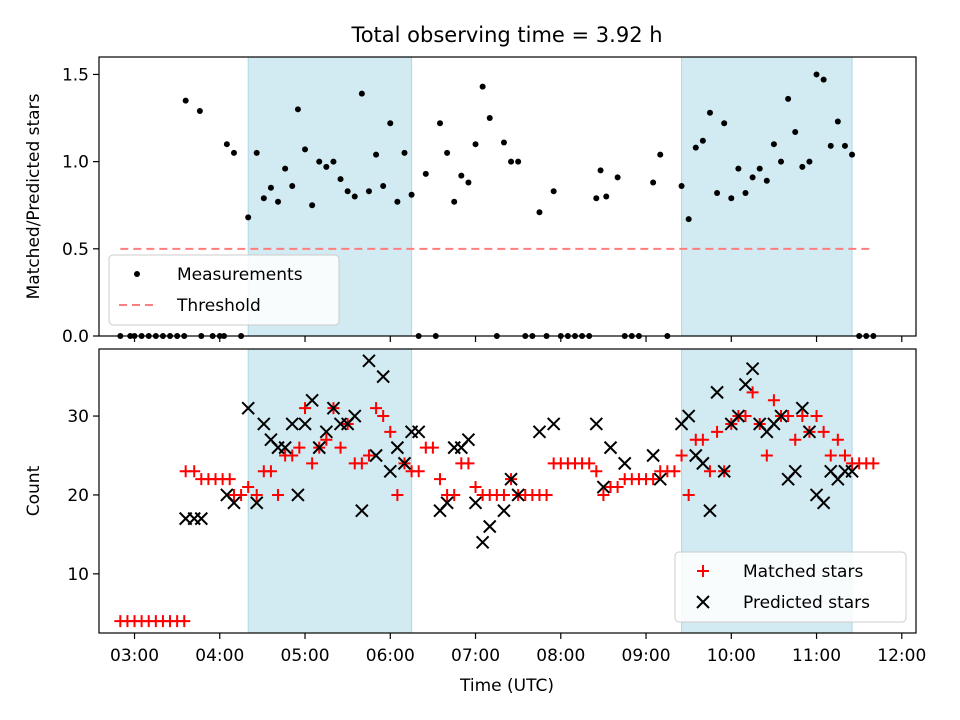 Image resolution: width=960 pixels, height=720 pixels. I want to click on x-tick-label: 07:00, so click(475, 656).